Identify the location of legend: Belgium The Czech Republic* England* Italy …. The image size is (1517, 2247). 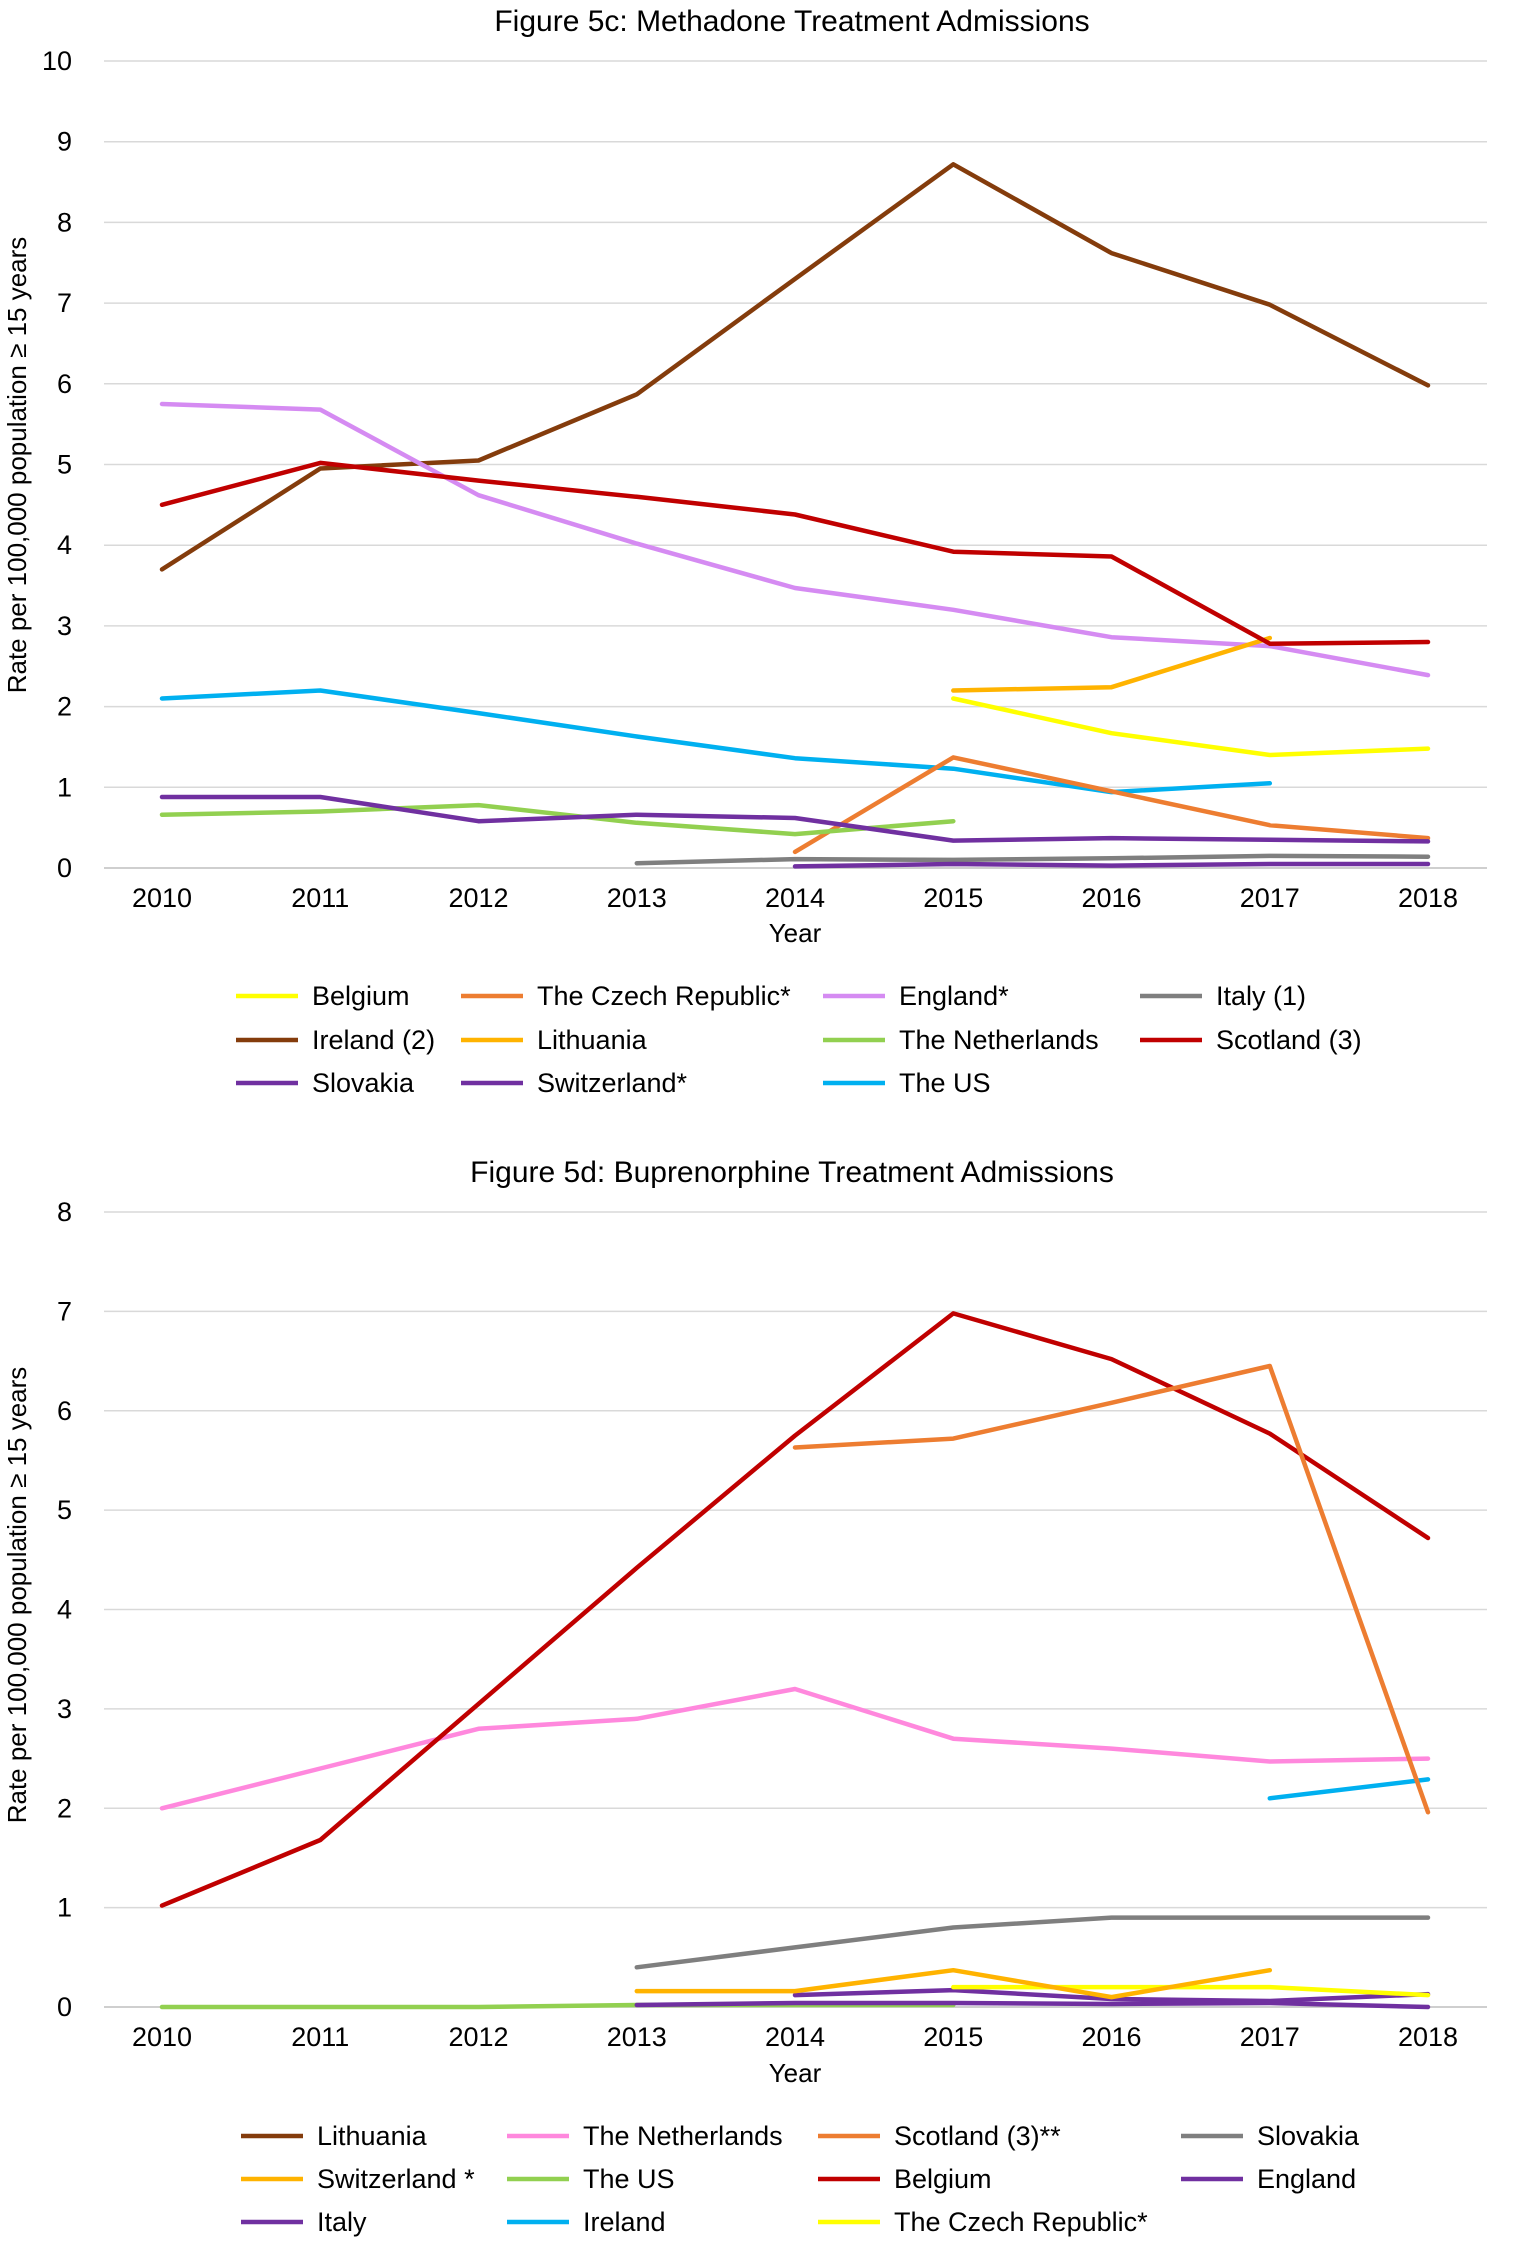
(799, 1039).